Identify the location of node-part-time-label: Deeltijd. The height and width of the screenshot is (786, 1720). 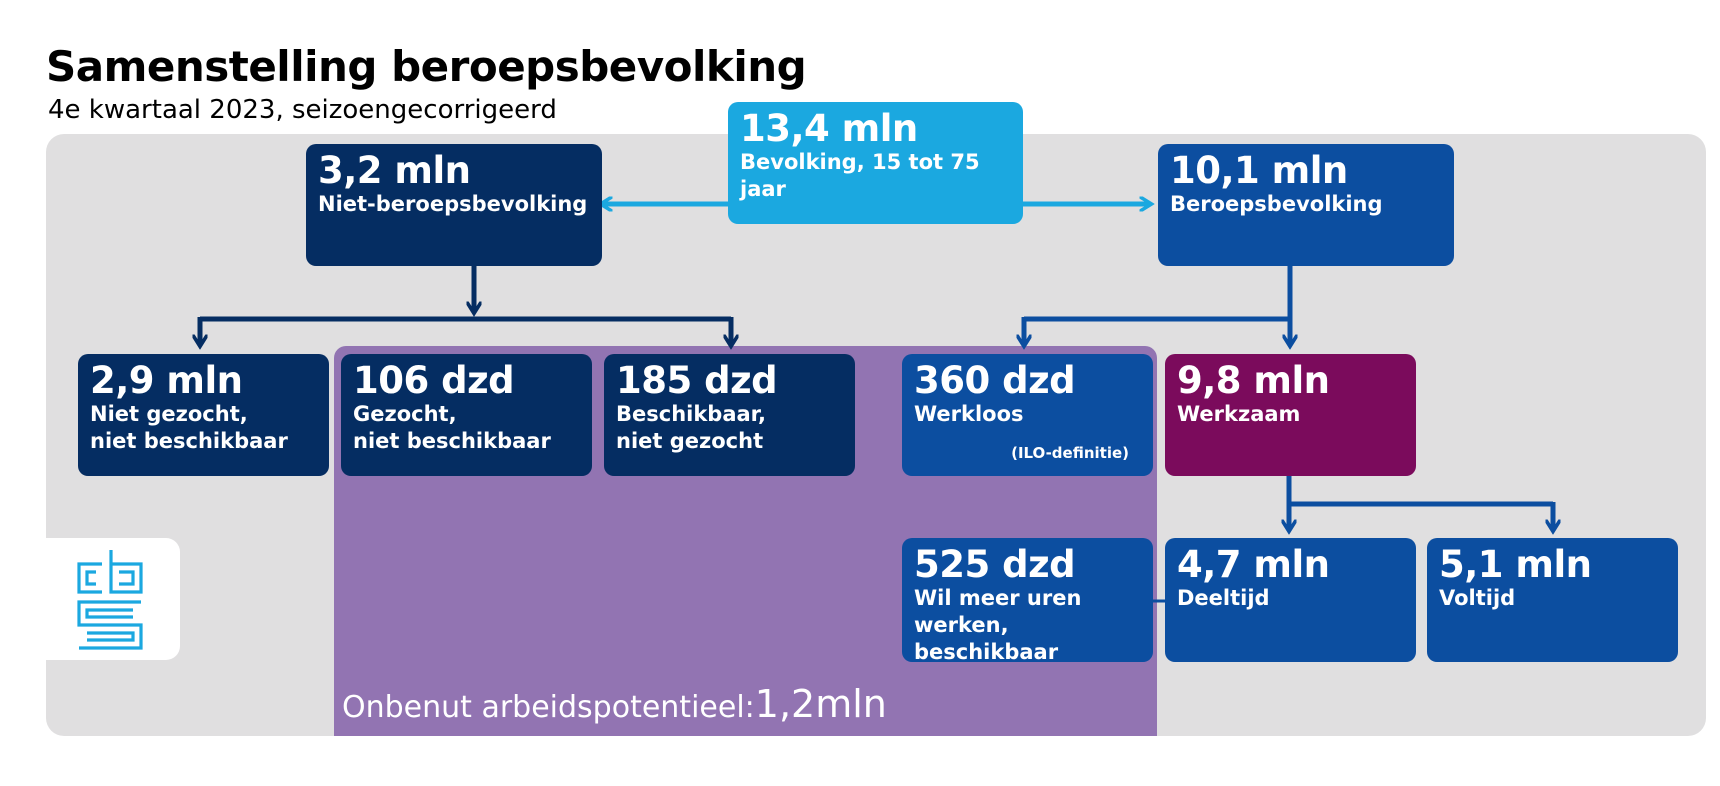
(1223, 597).